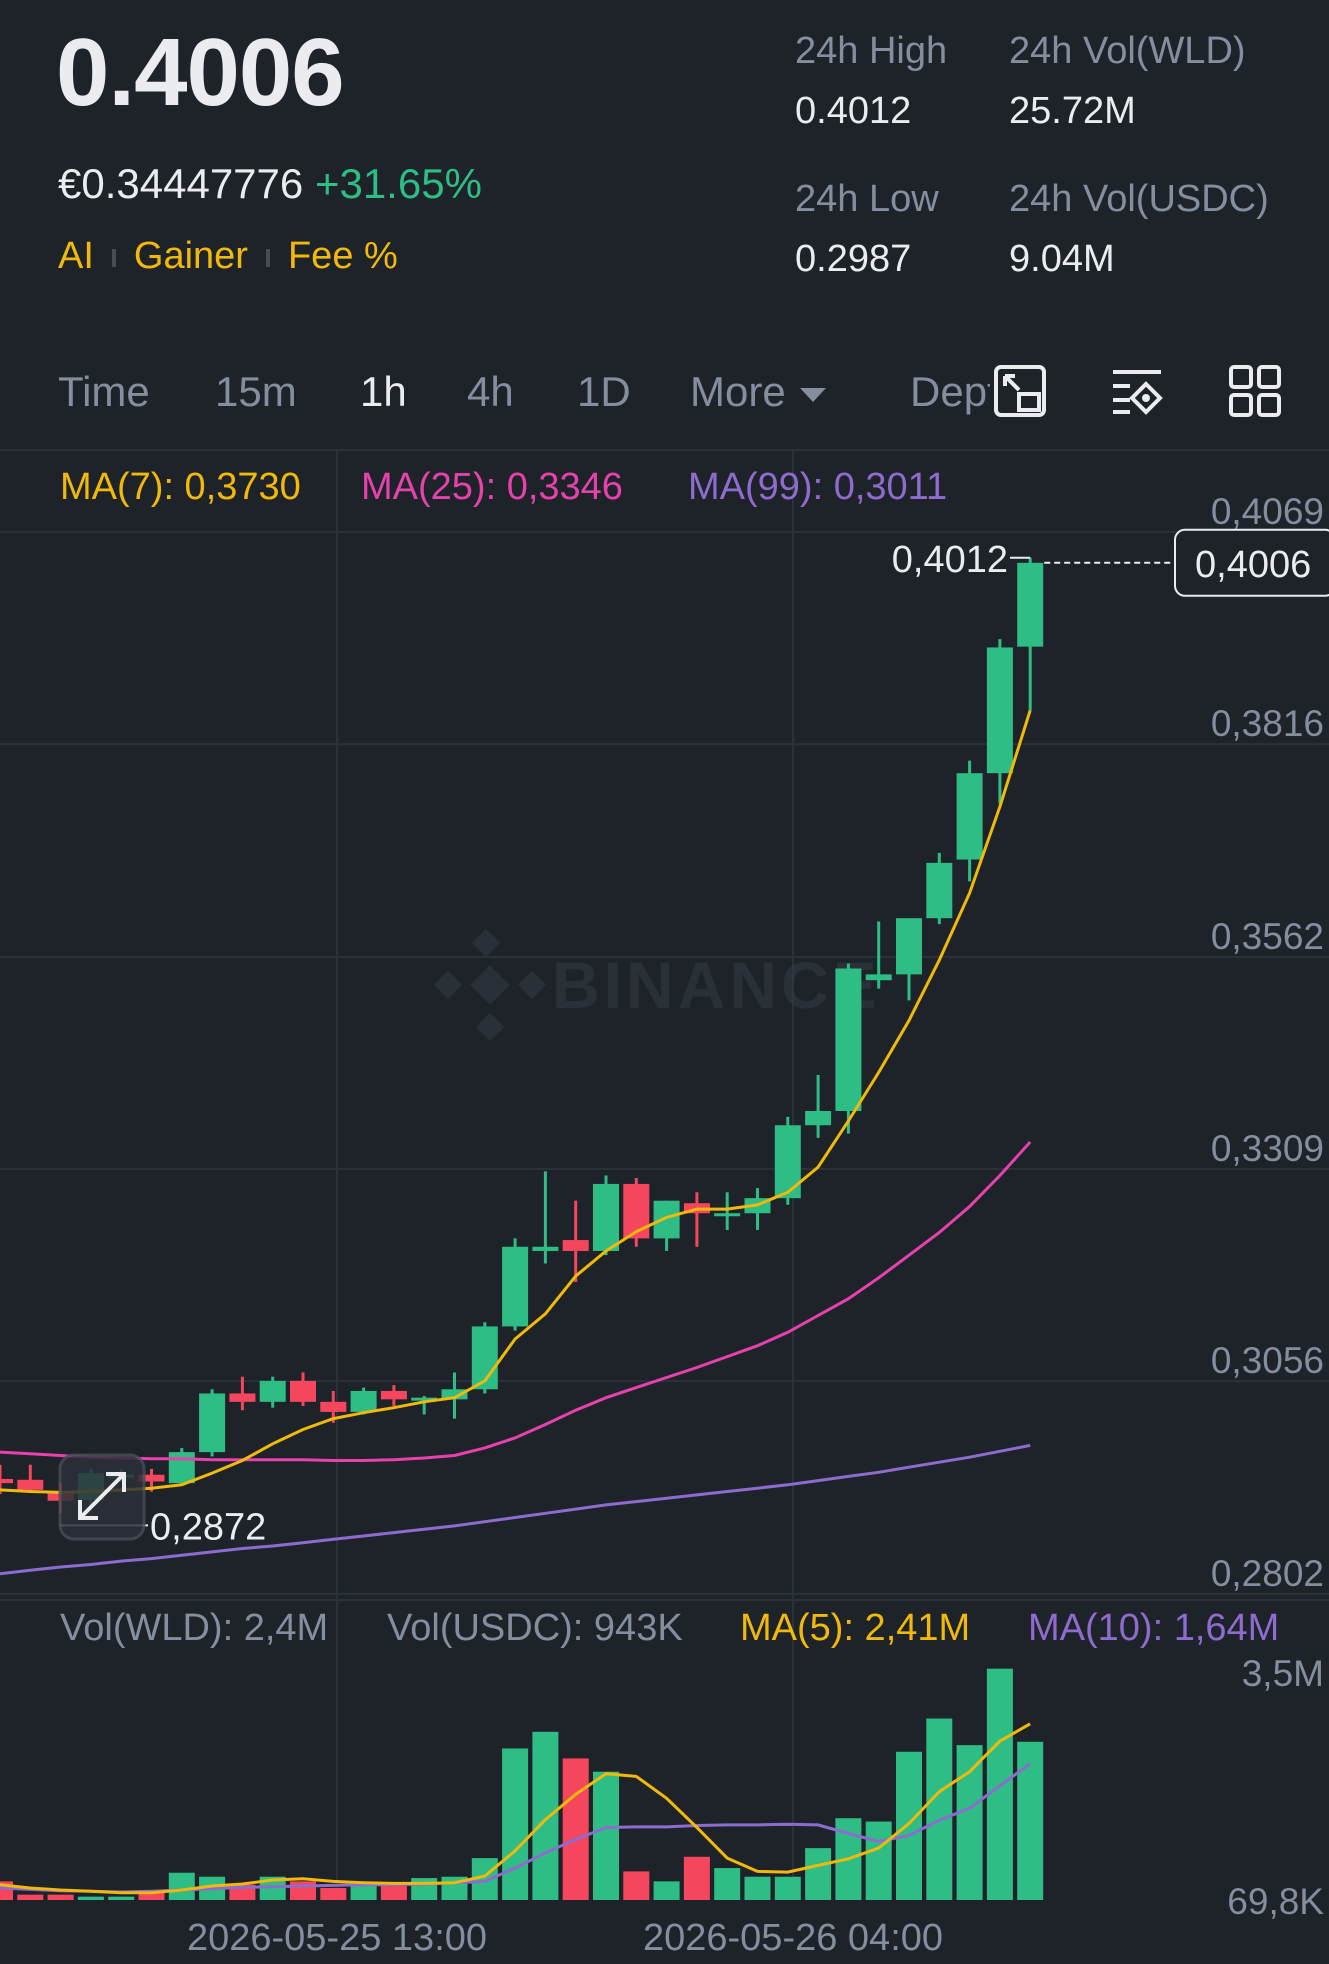  What do you see at coordinates (208, 1527) in the screenshot?
I see `low-marker-label: 0,2872` at bounding box center [208, 1527].